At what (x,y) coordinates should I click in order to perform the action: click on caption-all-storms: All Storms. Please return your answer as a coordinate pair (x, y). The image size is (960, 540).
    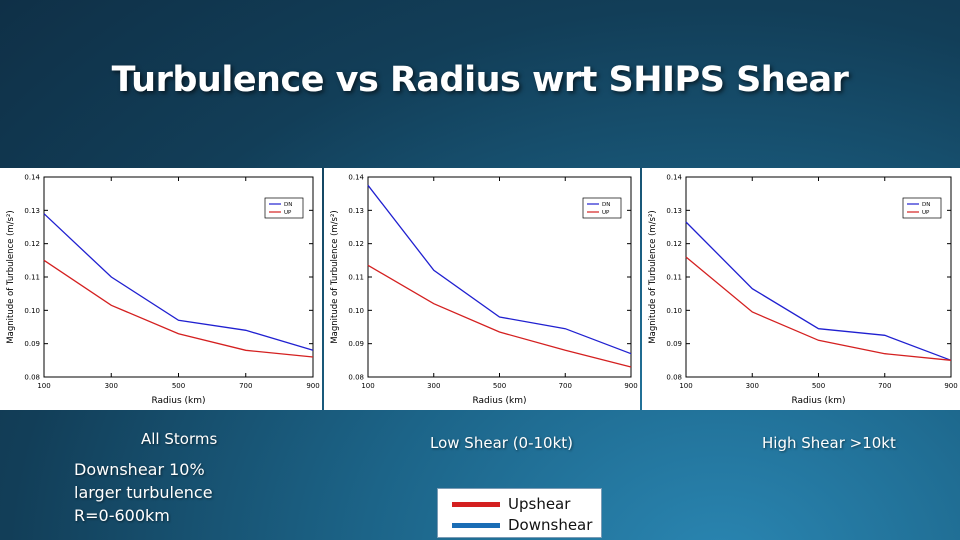
    Looking at the image, I should click on (179, 439).